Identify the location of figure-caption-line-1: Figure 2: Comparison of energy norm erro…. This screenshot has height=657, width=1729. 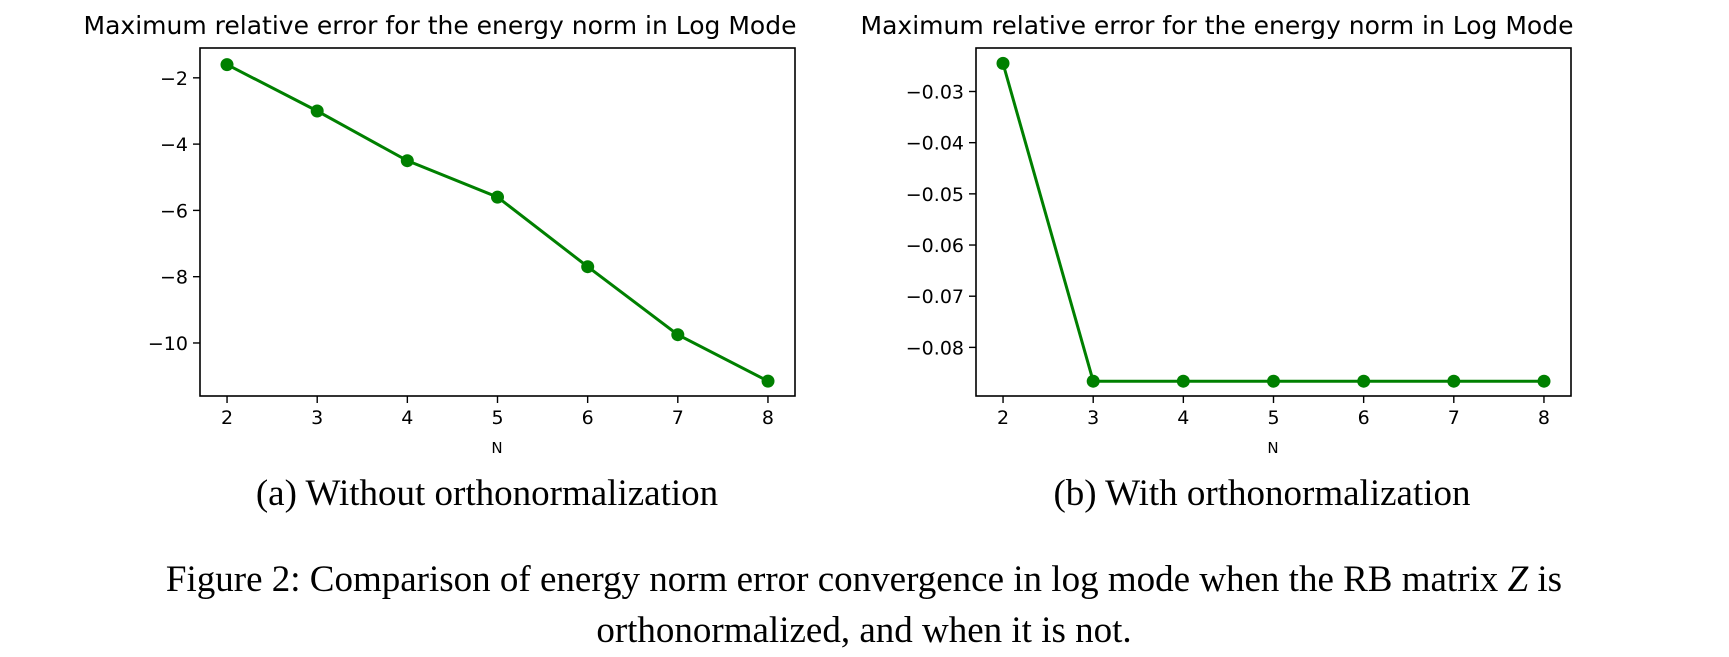
(864, 579).